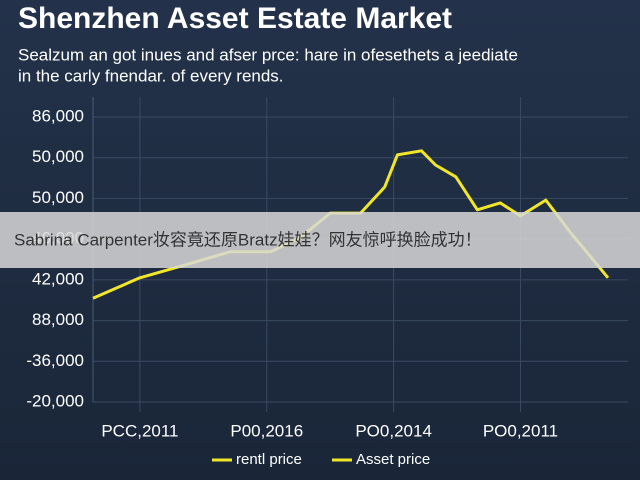  What do you see at coordinates (55, 400) in the screenshot?
I see `y-tick-label: -20,000` at bounding box center [55, 400].